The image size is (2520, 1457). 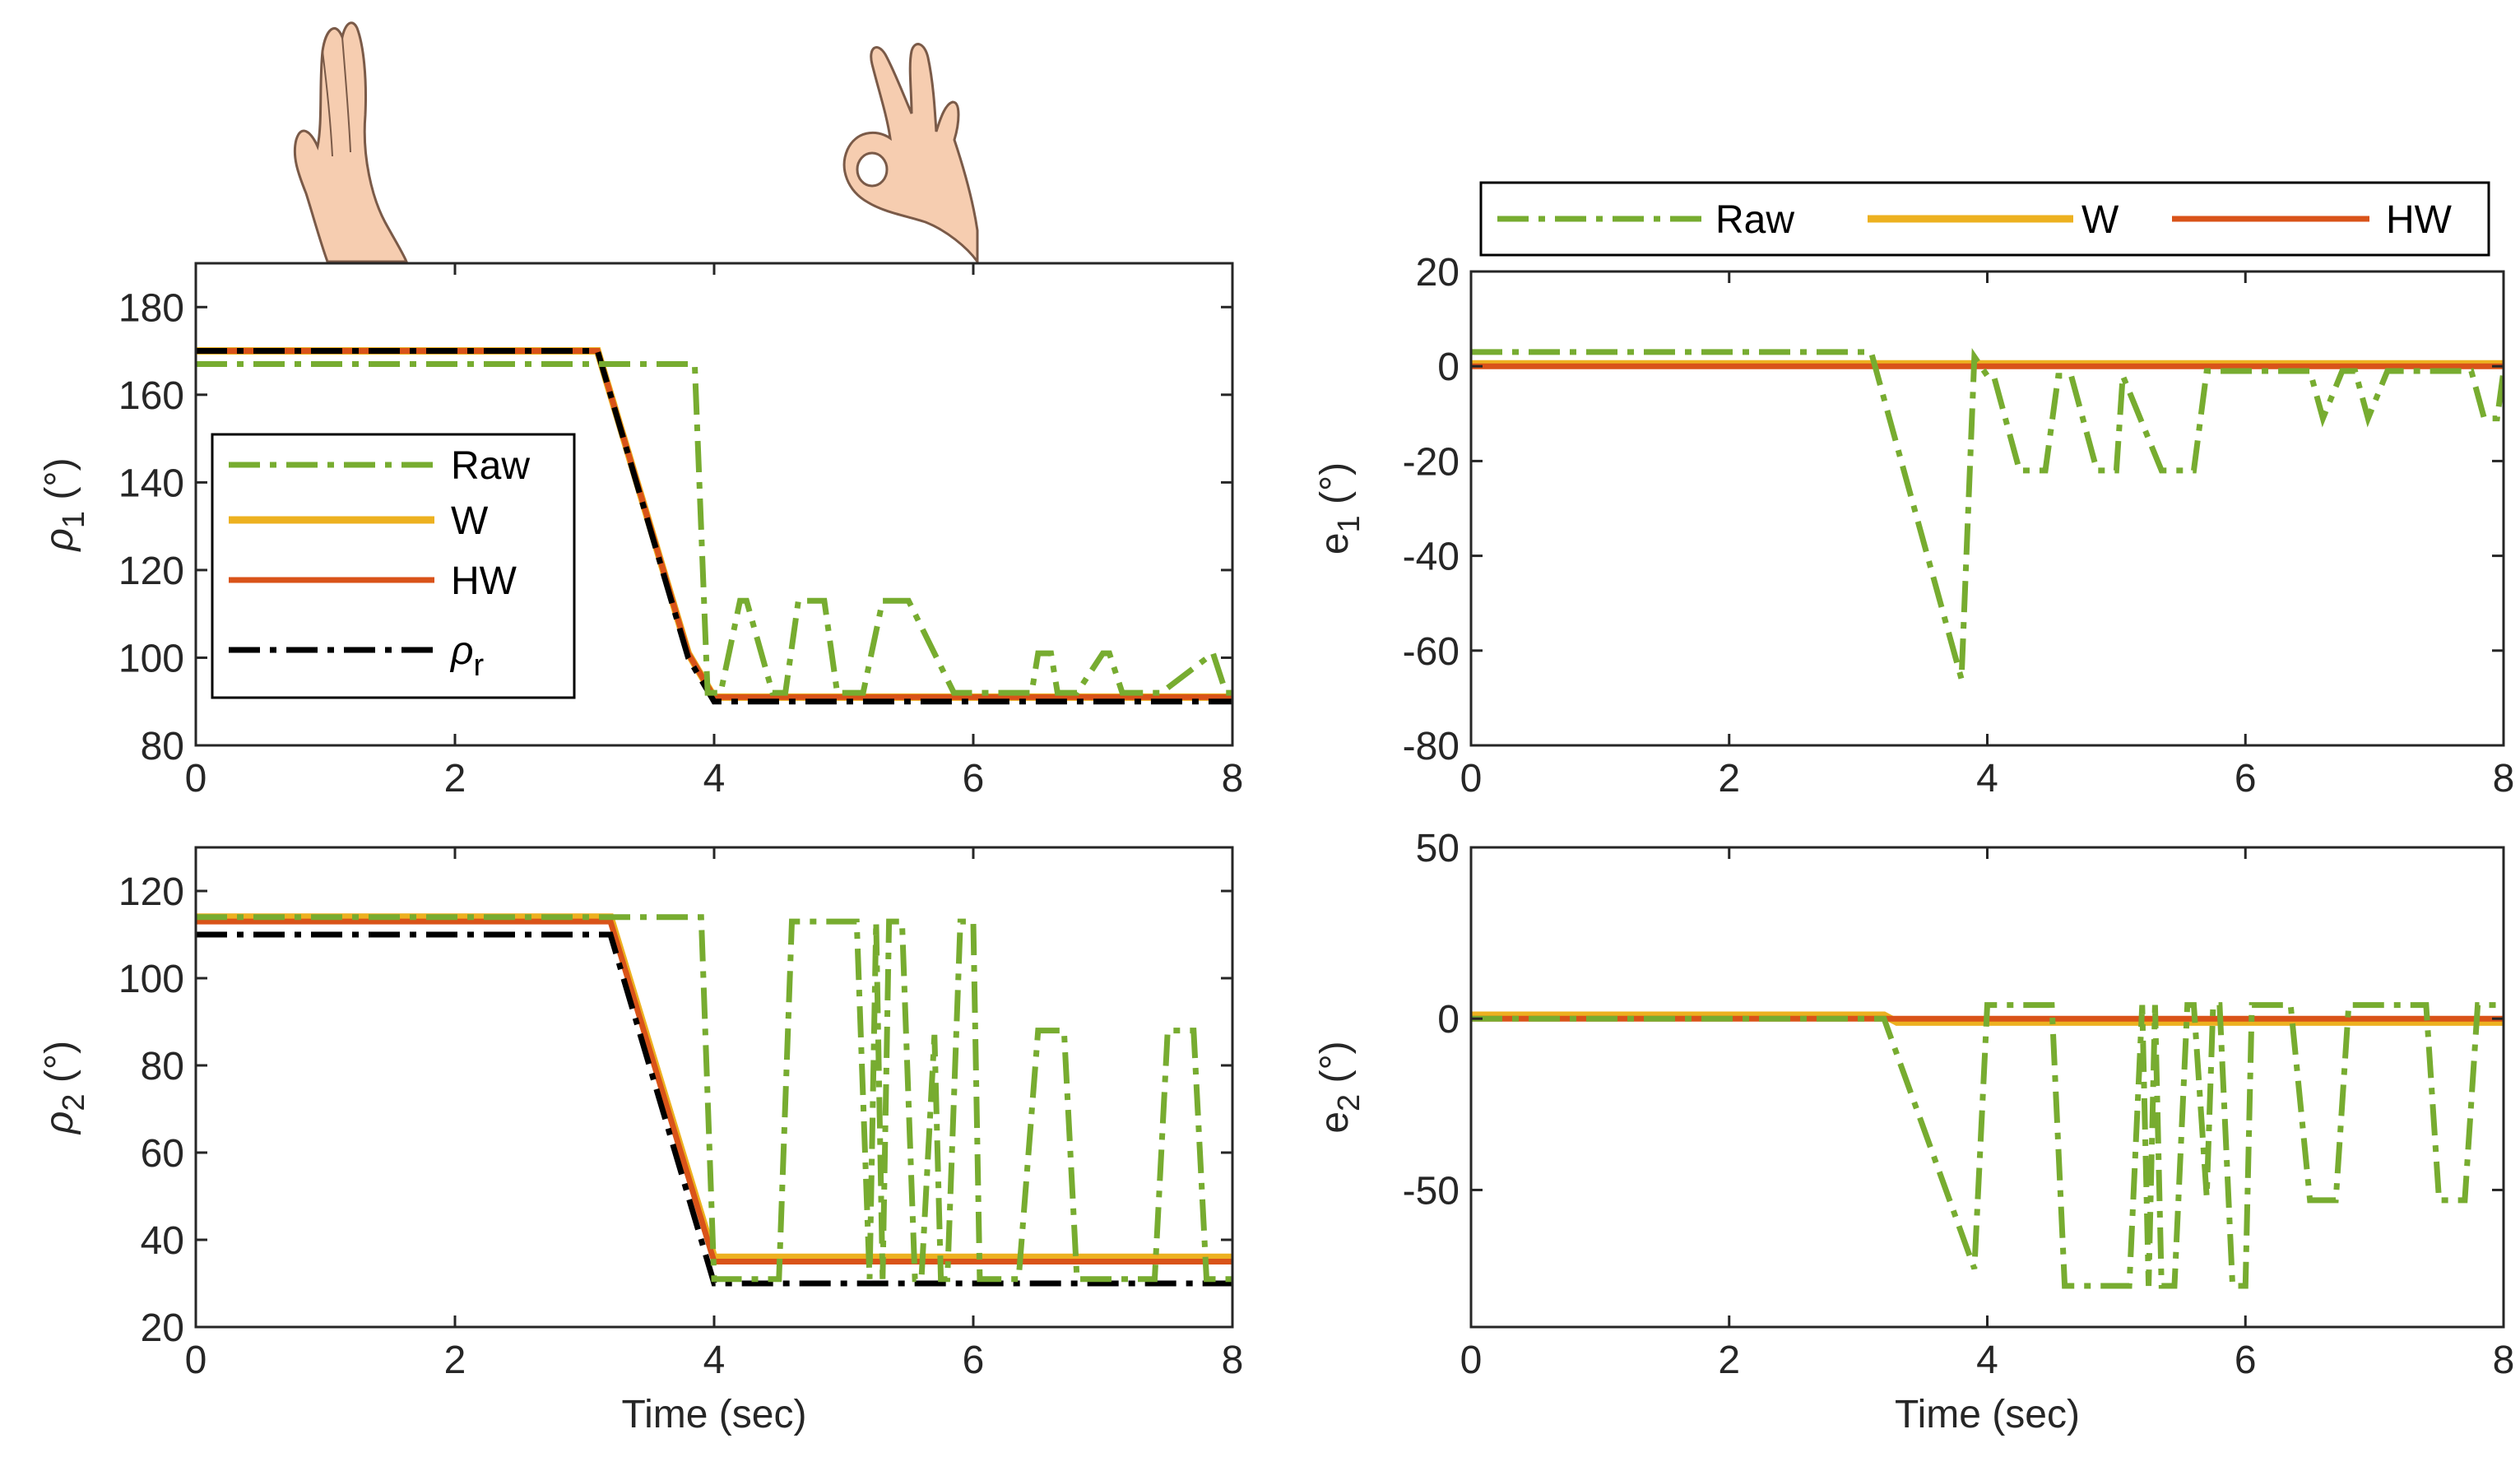 I want to click on rho2-xtick-label: 8, so click(x=1233, y=1360).